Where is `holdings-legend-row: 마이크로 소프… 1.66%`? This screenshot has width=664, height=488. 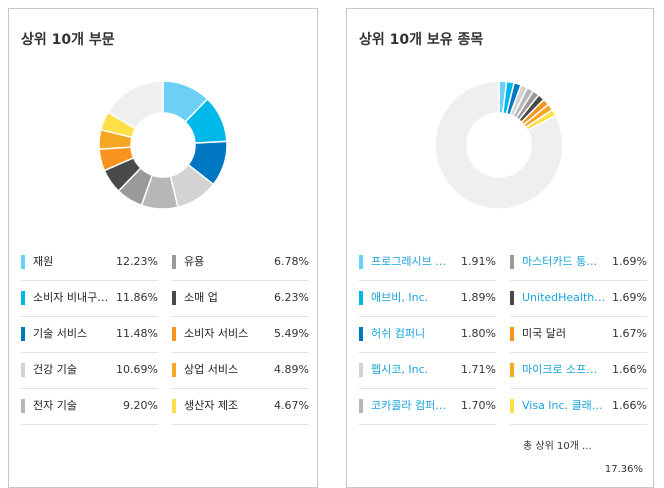
holdings-legend-row: 마이크로 소프… 1.66% is located at coordinates (578, 373).